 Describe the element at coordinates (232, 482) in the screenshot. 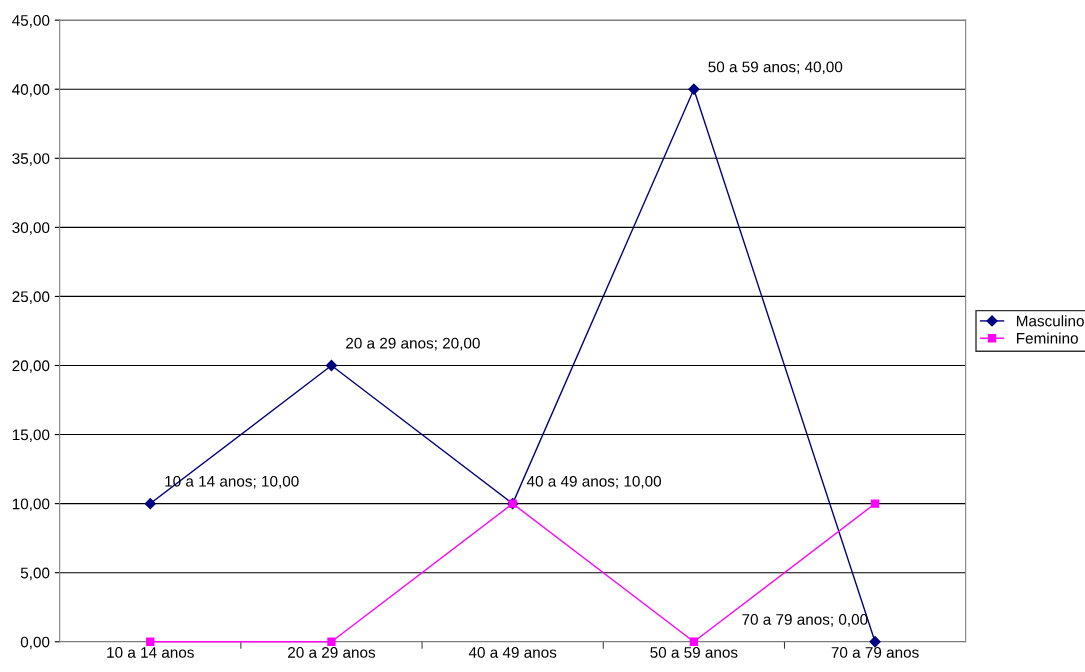

I see `data-label: 10 a 14 anos; 10,00` at that location.